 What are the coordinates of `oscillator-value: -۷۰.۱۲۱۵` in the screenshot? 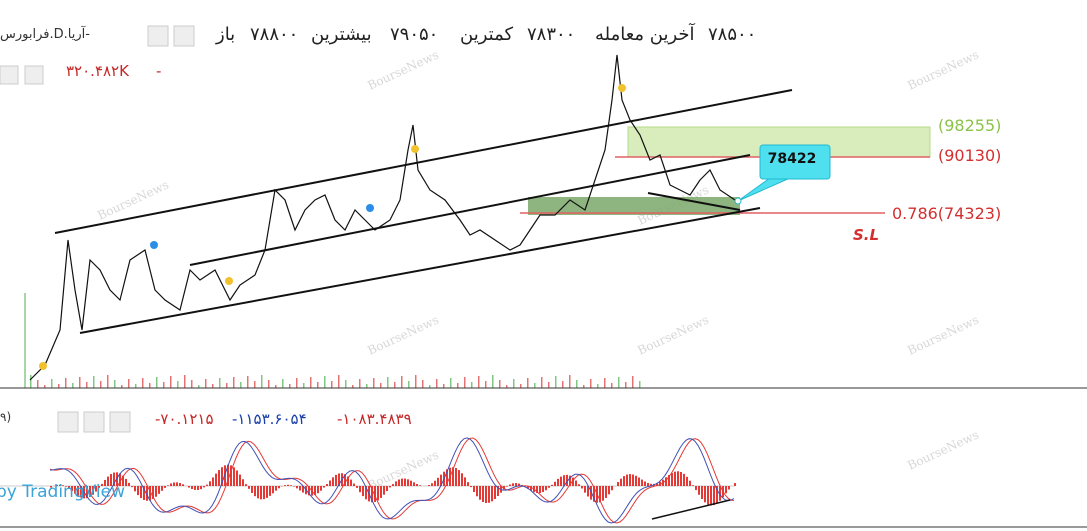 It's located at (184, 419).